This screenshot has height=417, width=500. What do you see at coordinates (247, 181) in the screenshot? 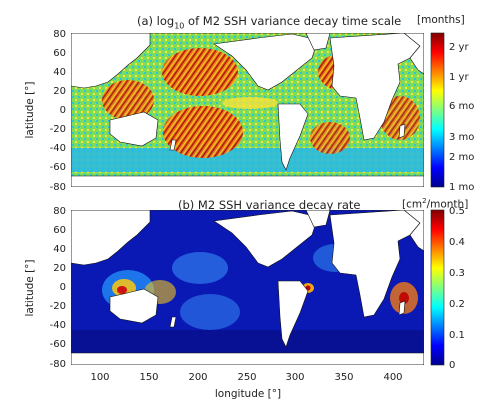
I see `panel-a-land-antarctica` at bounding box center [247, 181].